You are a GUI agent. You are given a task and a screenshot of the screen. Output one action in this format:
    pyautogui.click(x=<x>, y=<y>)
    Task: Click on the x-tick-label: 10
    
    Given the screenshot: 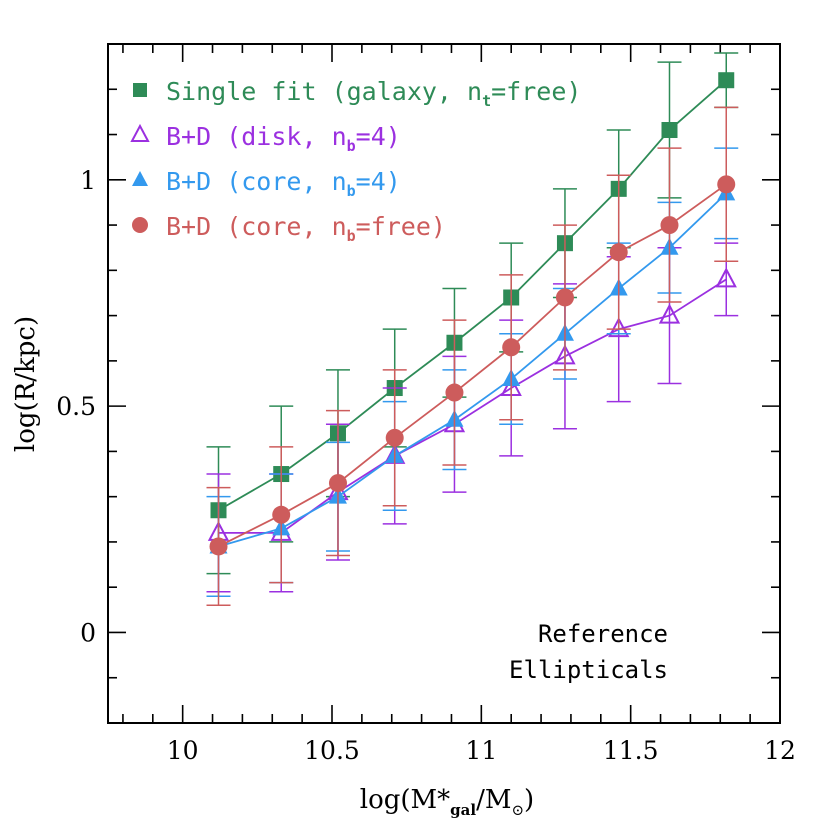 What is the action you would take?
    pyautogui.click(x=183, y=750)
    